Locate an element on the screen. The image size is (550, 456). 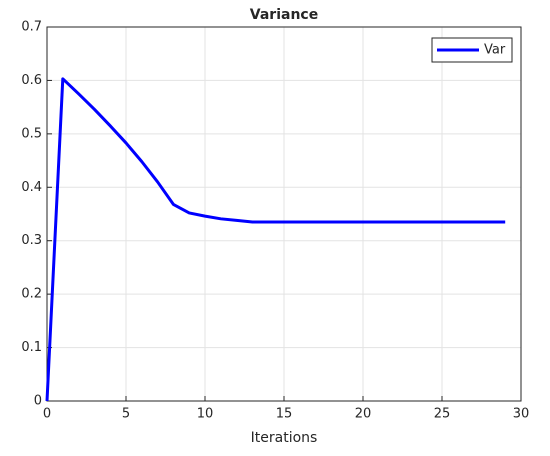
x-tick-label: 5 is located at coordinates (126, 414).